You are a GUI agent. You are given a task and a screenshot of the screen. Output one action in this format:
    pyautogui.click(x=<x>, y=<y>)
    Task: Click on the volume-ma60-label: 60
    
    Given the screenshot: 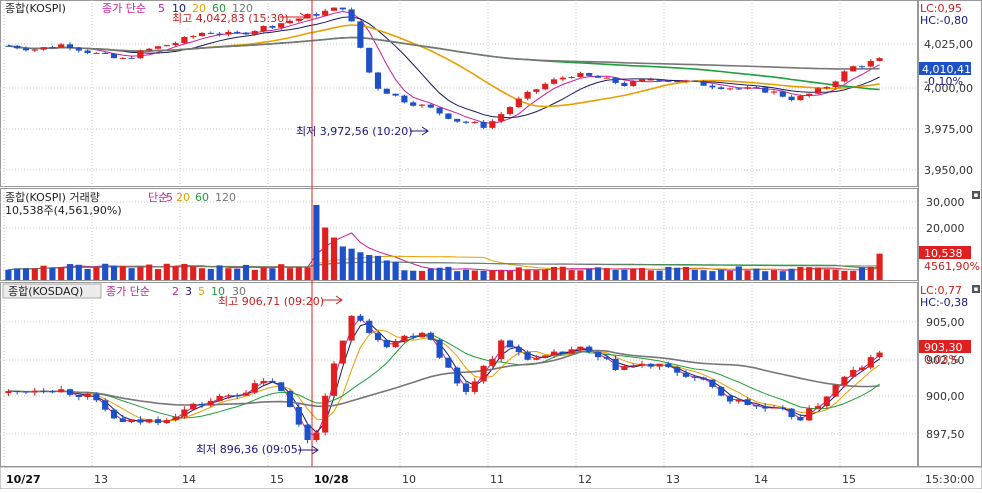 What is the action you would take?
    pyautogui.click(x=202, y=197)
    